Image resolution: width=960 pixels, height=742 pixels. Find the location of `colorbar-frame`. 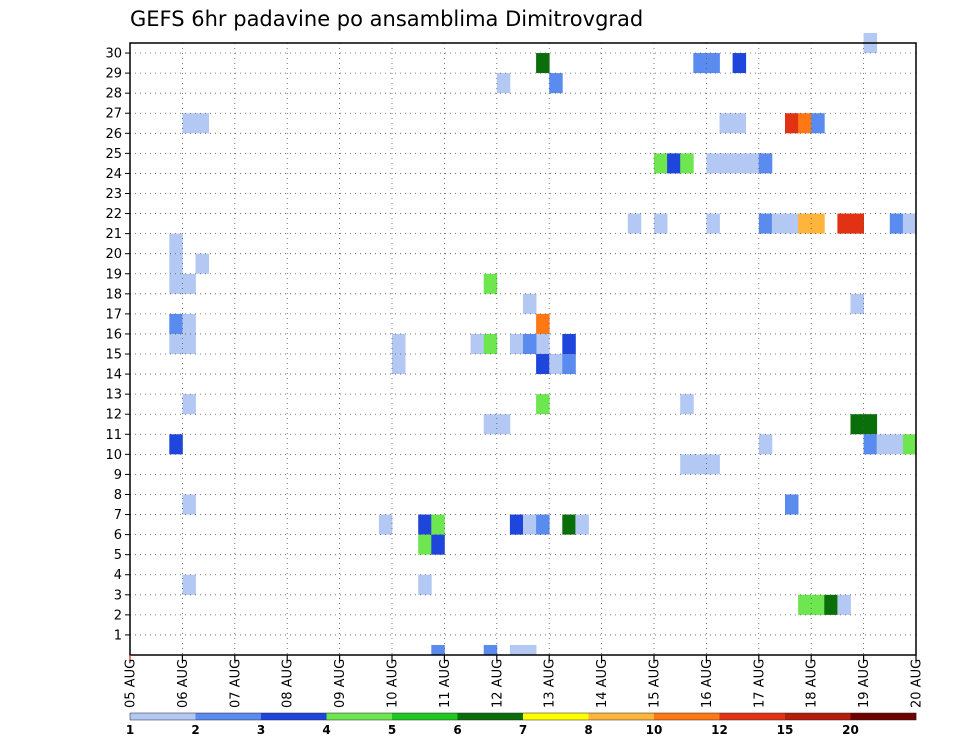

colorbar-frame is located at coordinates (523, 716).